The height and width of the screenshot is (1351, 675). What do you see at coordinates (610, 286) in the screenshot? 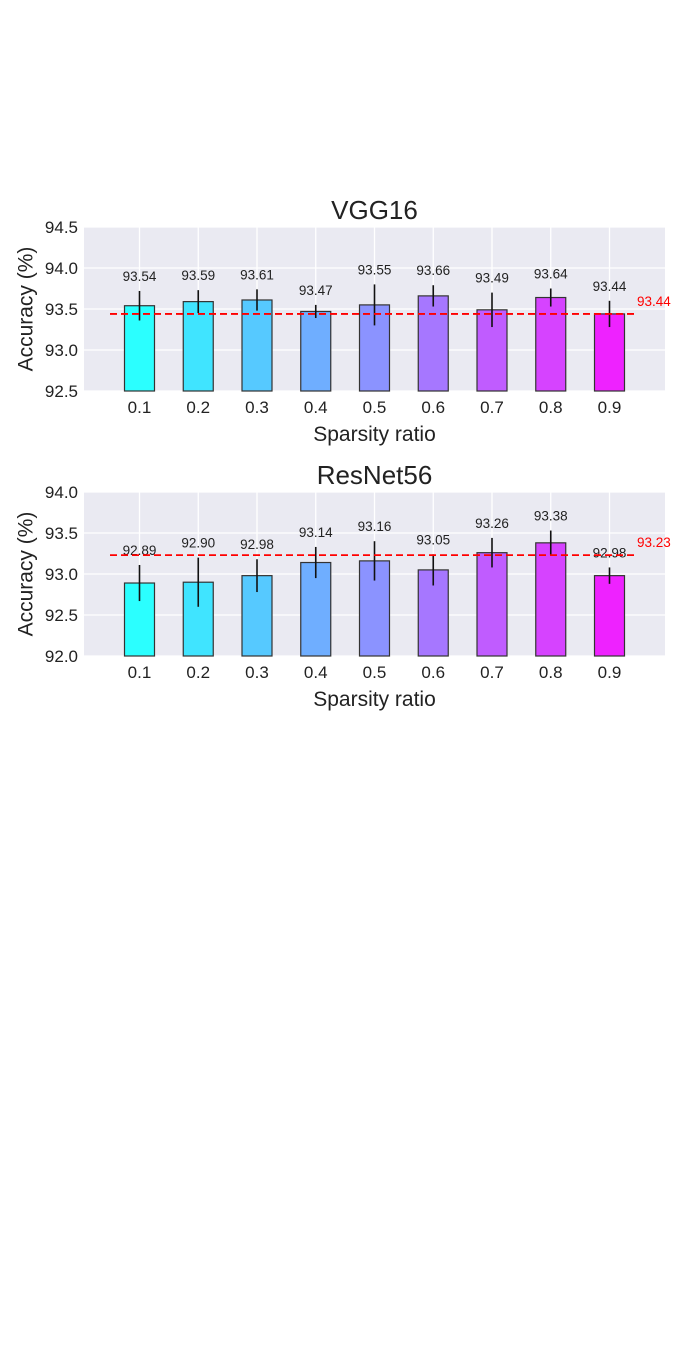
I see `data-label: 93.44` at bounding box center [610, 286].